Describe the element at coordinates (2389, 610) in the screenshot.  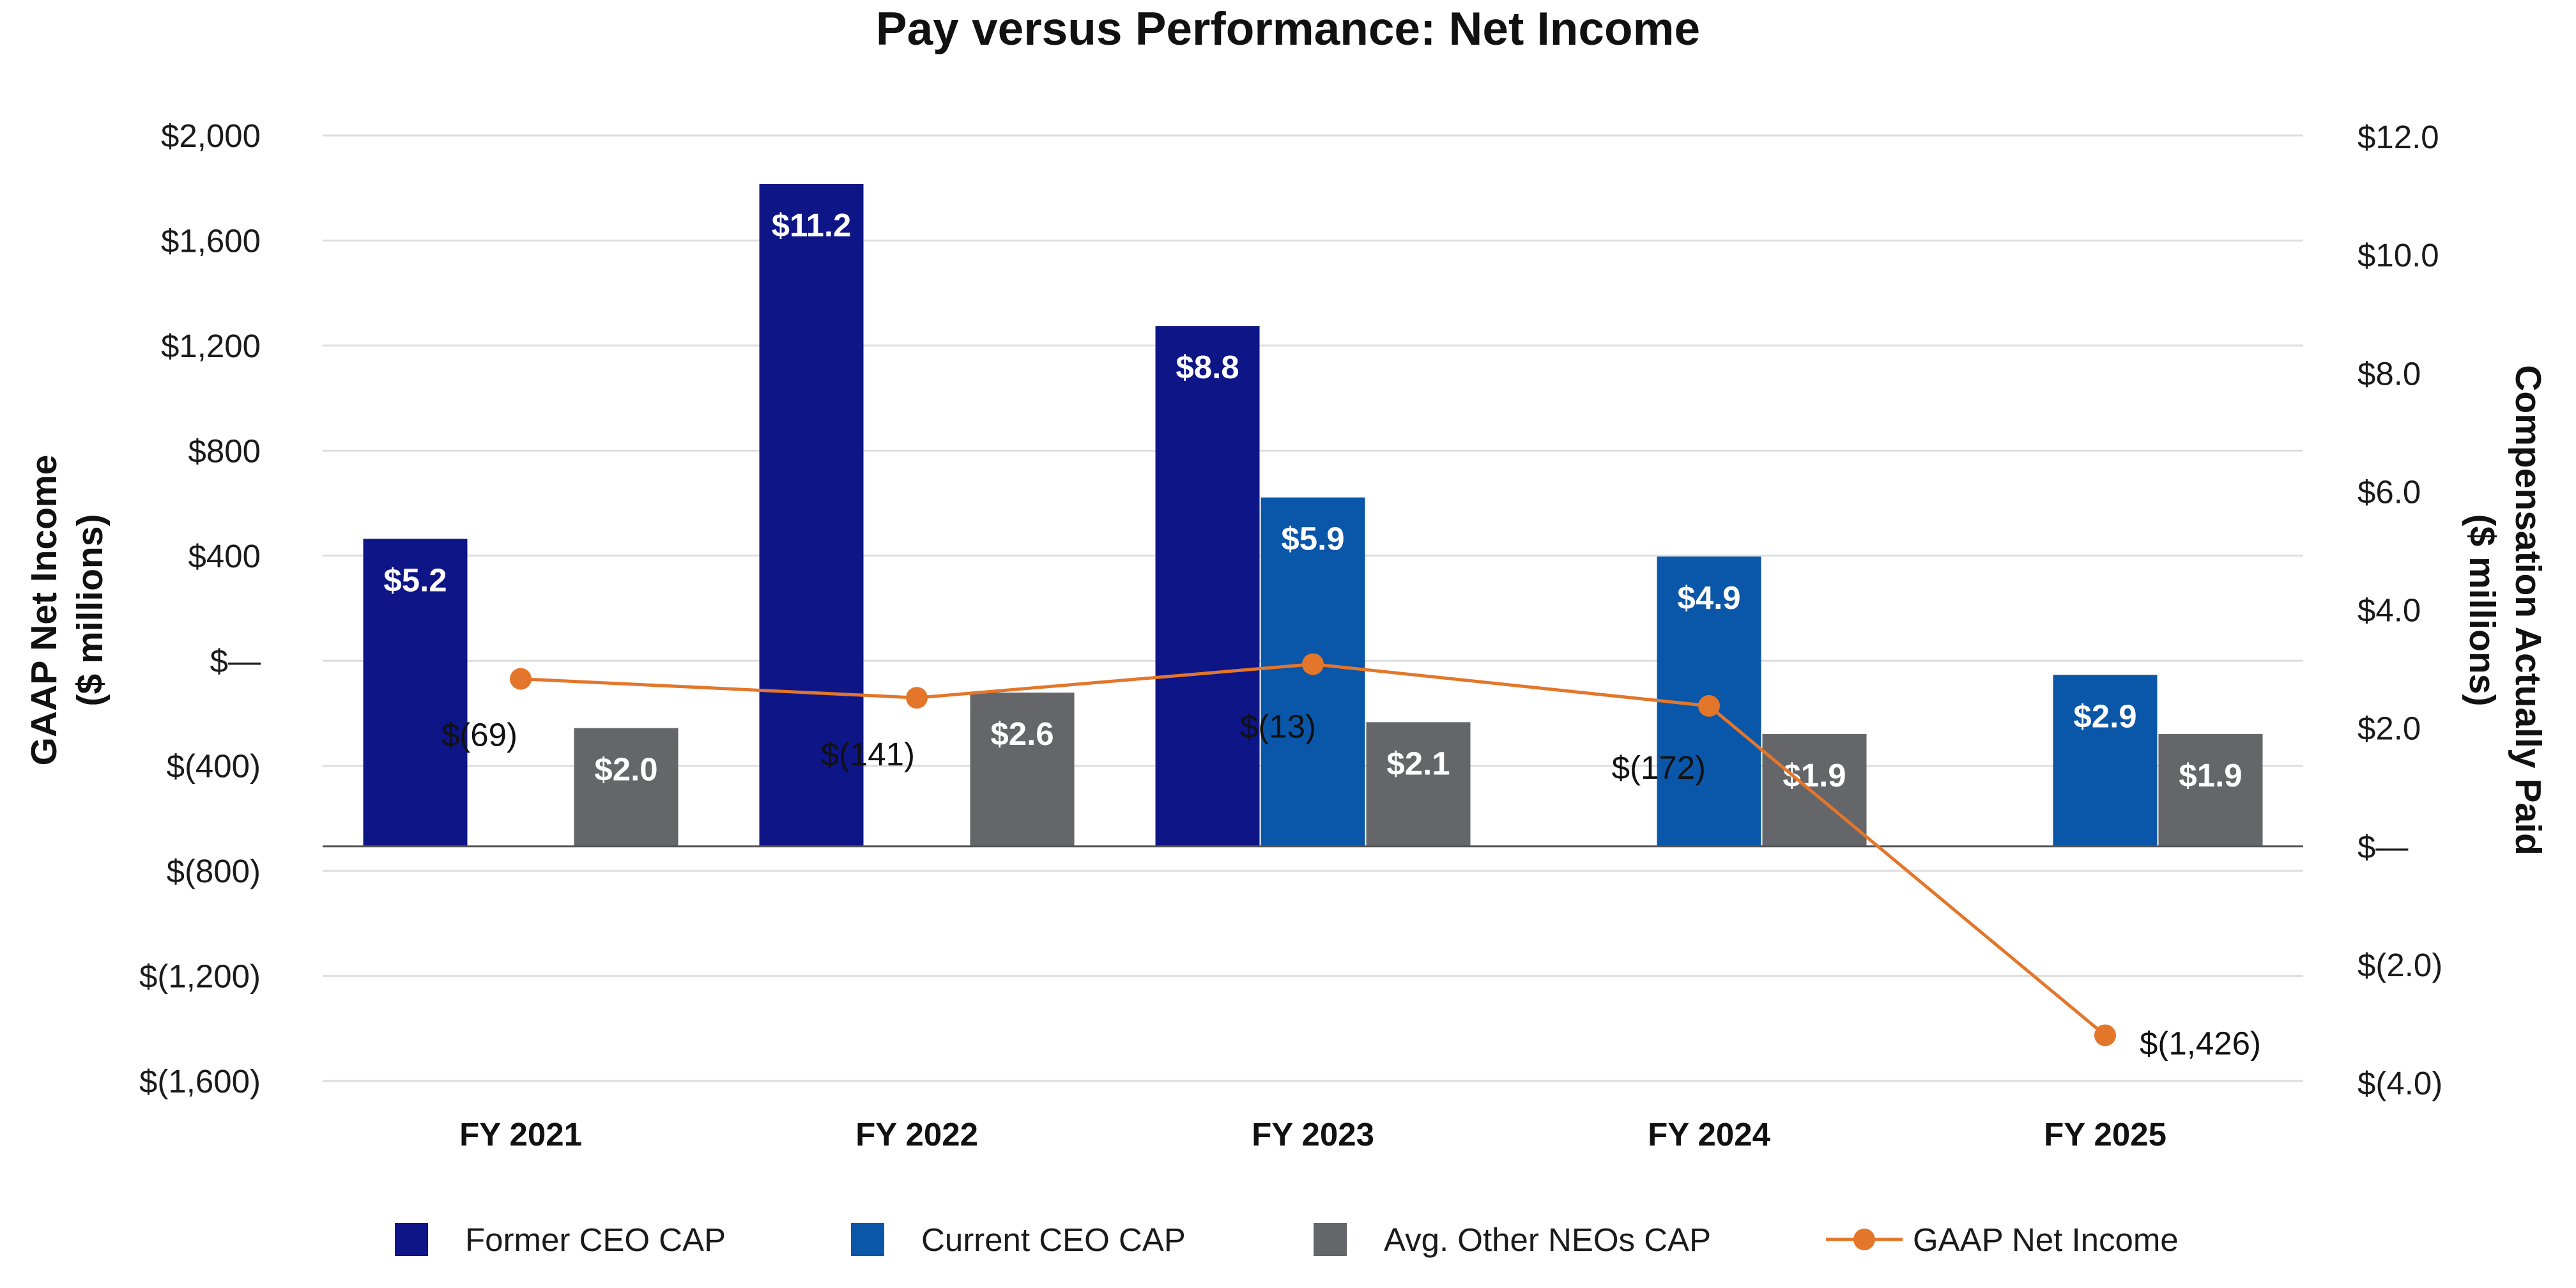
I see `right-tick-label: $4.0` at that location.